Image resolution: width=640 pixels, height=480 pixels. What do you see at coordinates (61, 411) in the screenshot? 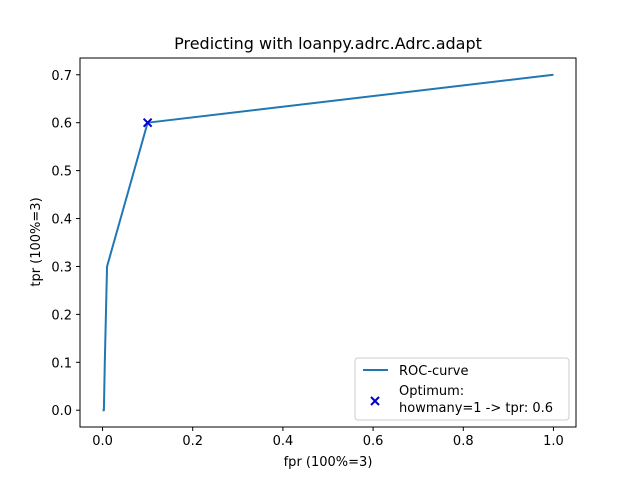
I see `y-tick-label: 0.0` at bounding box center [61, 411].